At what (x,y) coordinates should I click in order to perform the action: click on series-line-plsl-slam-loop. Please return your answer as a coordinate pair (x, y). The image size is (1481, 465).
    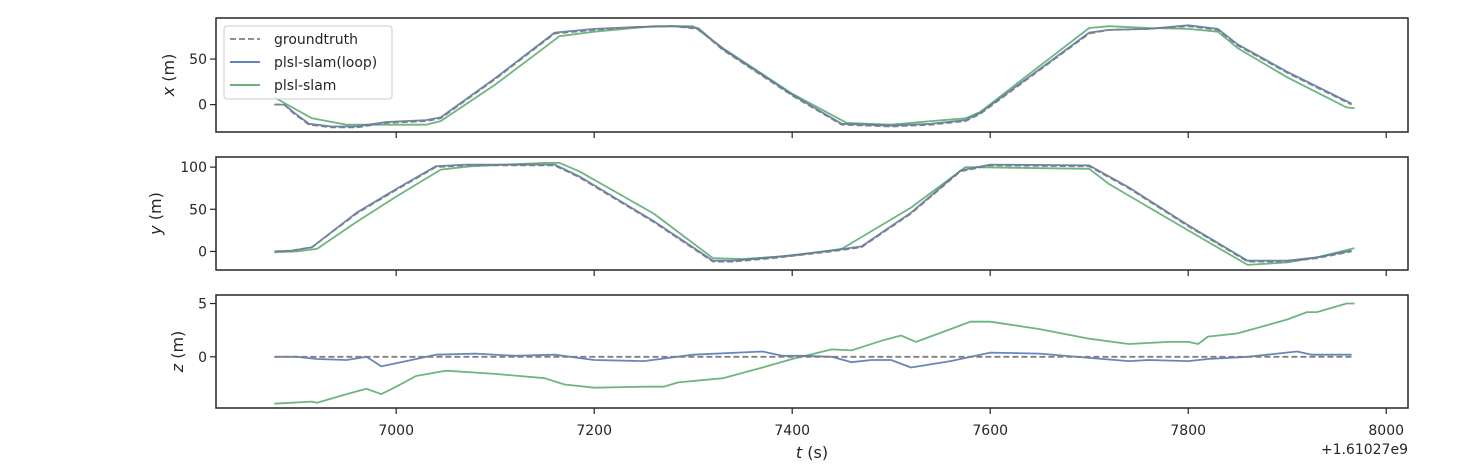
    Looking at the image, I should click on (813, 359).